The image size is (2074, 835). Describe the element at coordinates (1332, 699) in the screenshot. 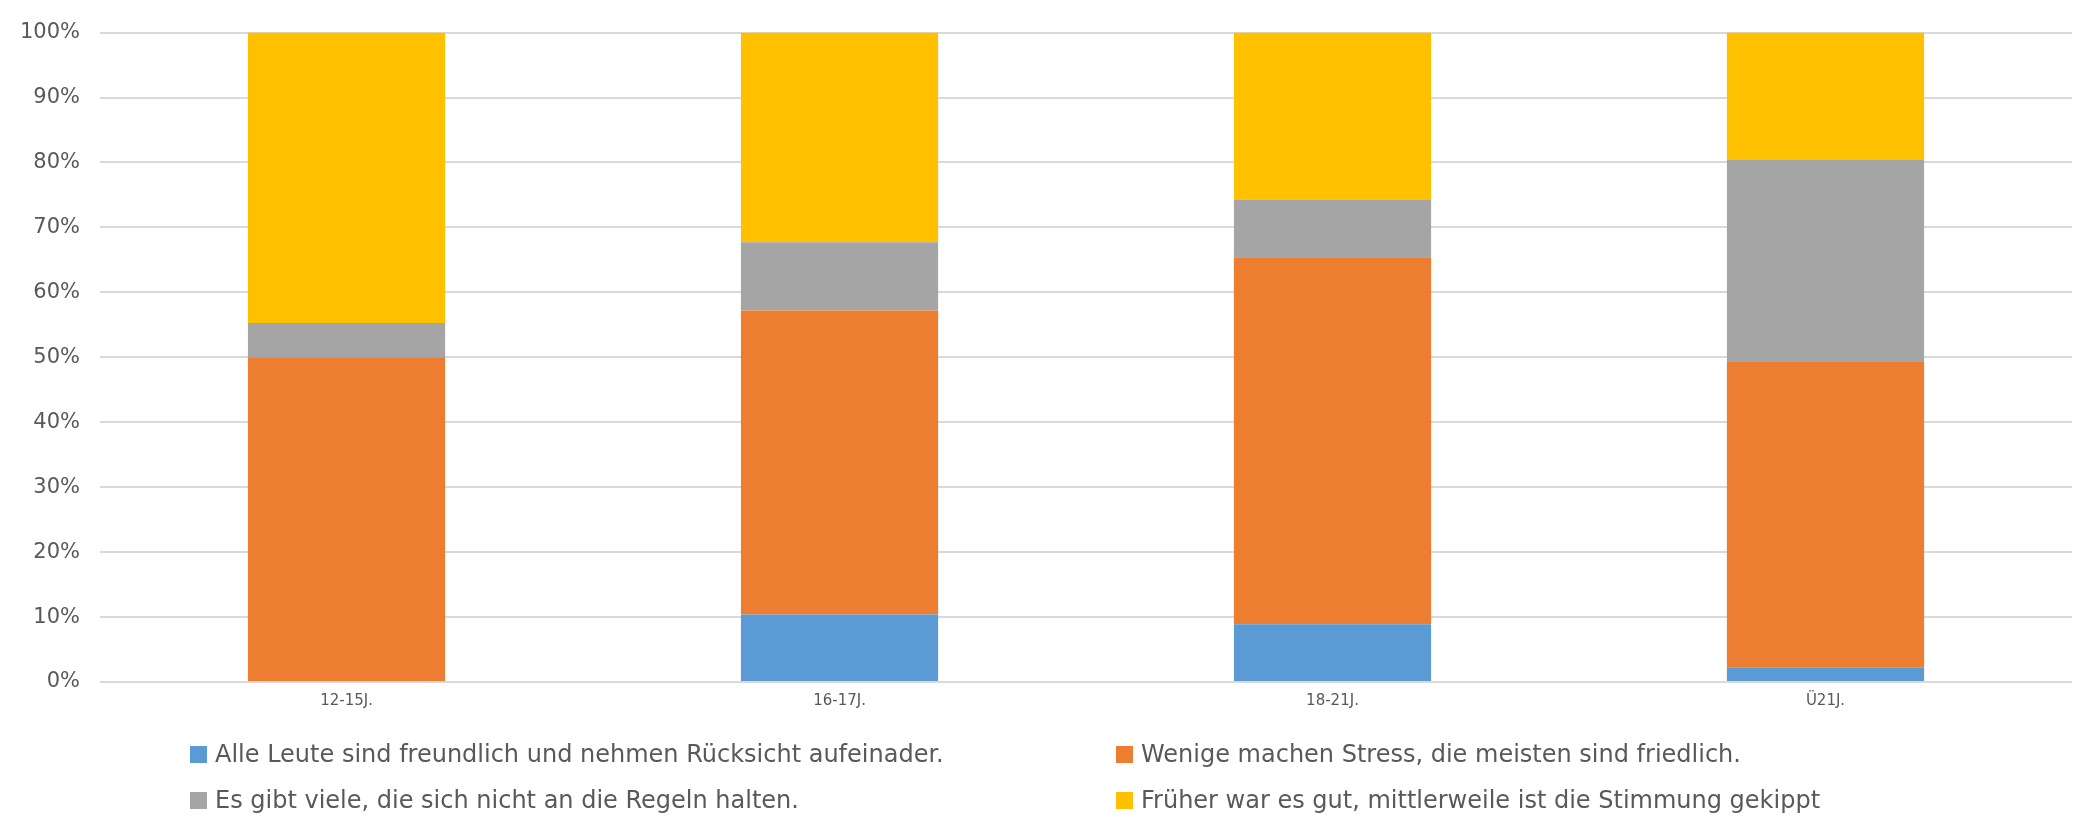

I see `x-tick-label: 18-21J.` at that location.